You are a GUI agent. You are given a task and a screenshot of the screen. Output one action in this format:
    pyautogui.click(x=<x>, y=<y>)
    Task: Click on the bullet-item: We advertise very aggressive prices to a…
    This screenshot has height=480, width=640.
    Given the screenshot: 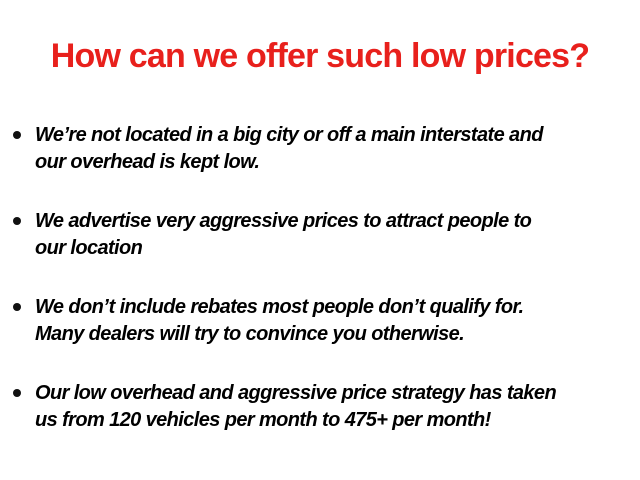 What is the action you would take?
    pyautogui.click(x=315, y=235)
    